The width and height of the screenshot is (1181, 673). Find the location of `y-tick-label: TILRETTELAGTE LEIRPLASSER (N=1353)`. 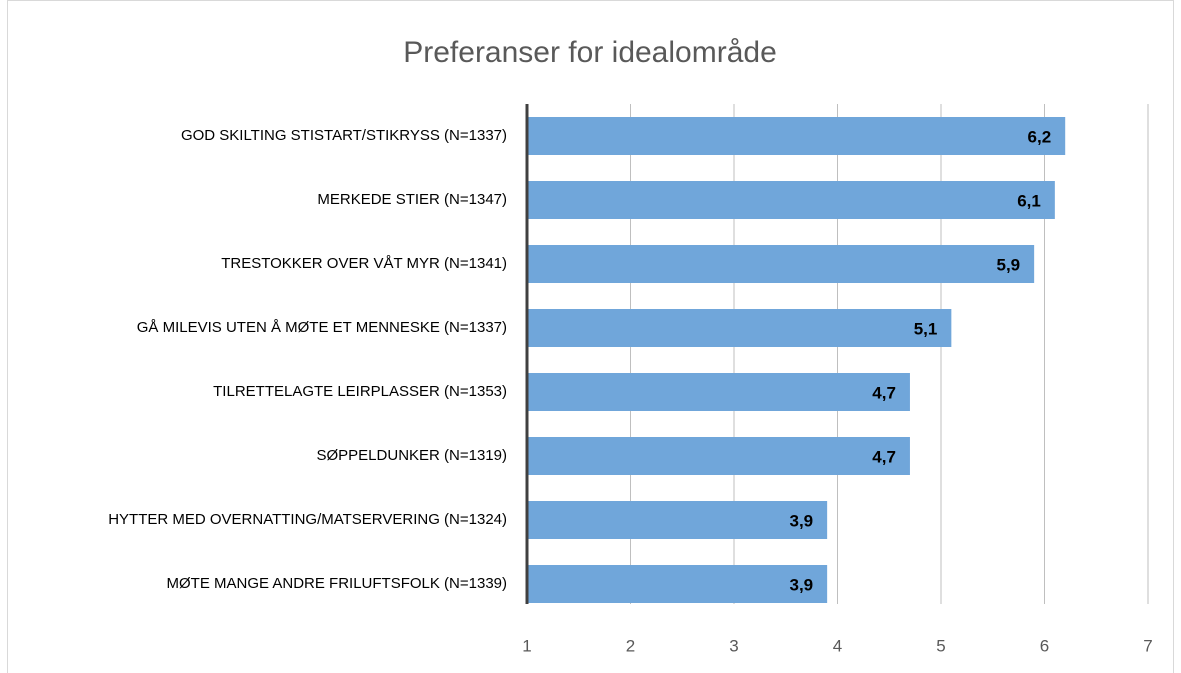

y-tick-label: TILRETTELAGTE LEIRPLASSER (N=1353) is located at coordinates (360, 391).